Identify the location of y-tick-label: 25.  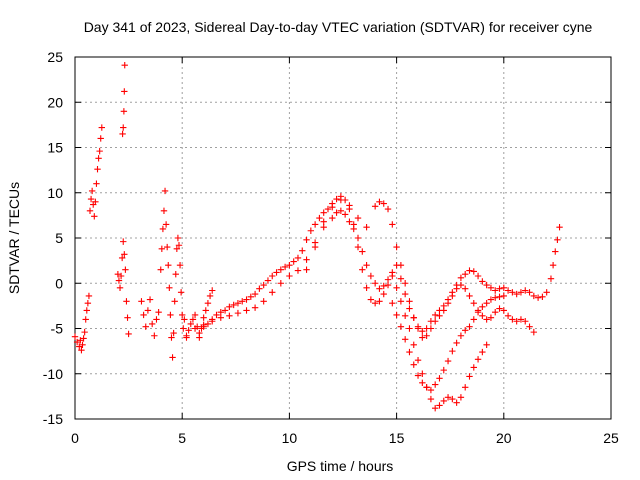
(55, 57).